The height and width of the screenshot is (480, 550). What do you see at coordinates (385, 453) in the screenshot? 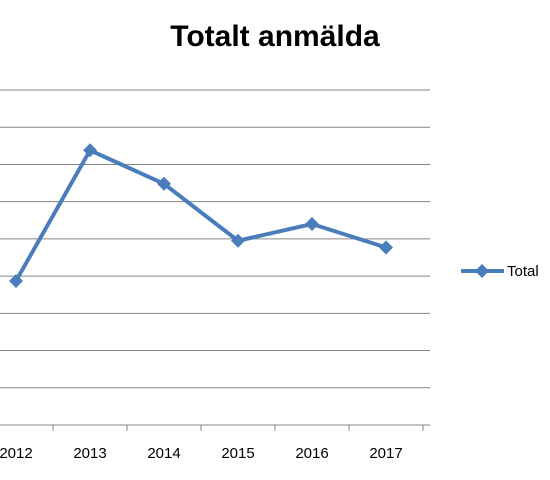
I see `x-tick-label: 2017` at bounding box center [385, 453].